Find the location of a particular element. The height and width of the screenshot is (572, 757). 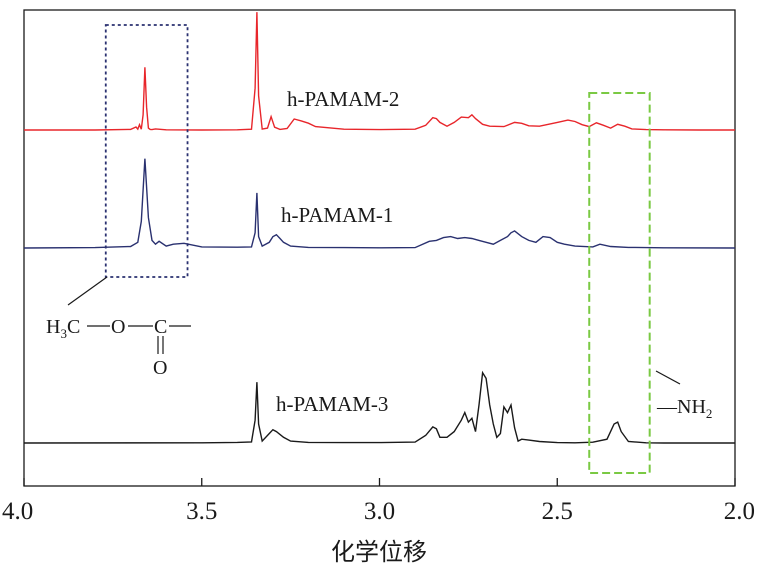

svg-text: H3C is located at coordinates (63, 328).